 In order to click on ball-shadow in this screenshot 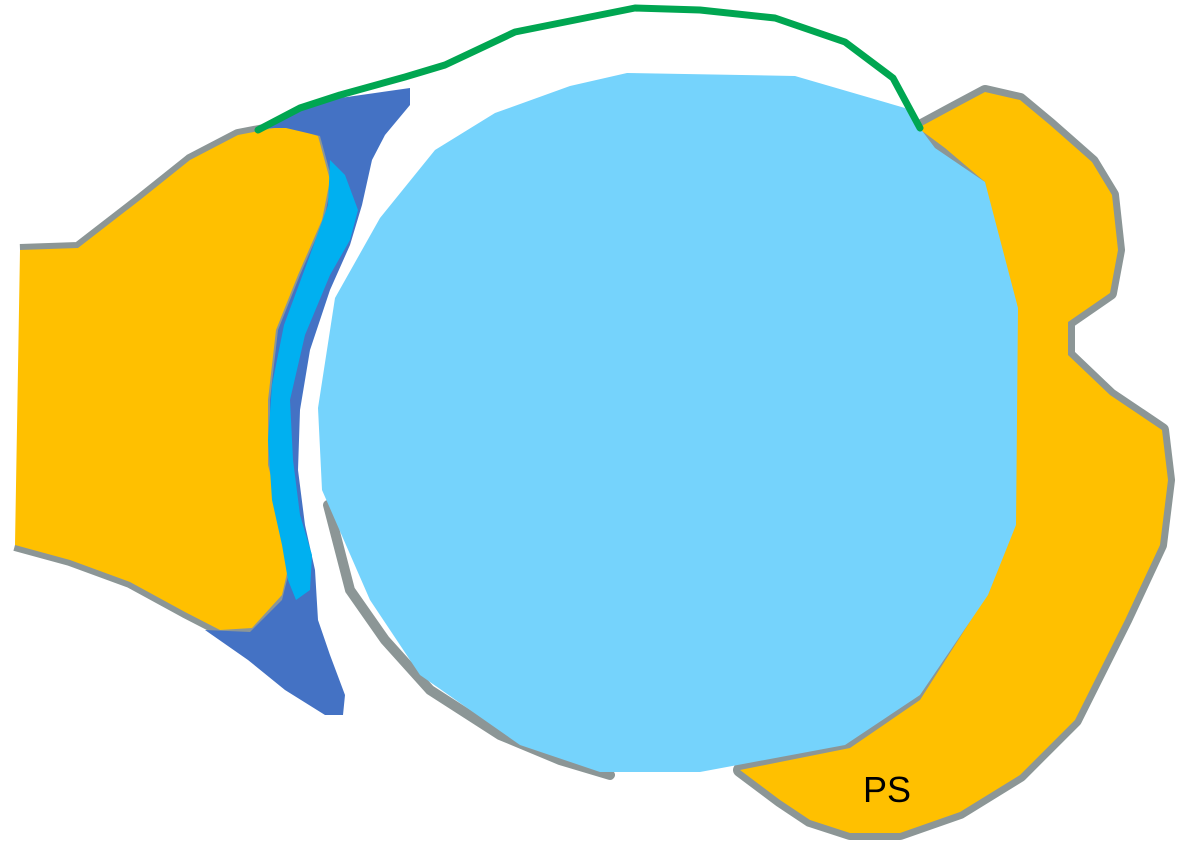, I will do `click(469, 640)`.